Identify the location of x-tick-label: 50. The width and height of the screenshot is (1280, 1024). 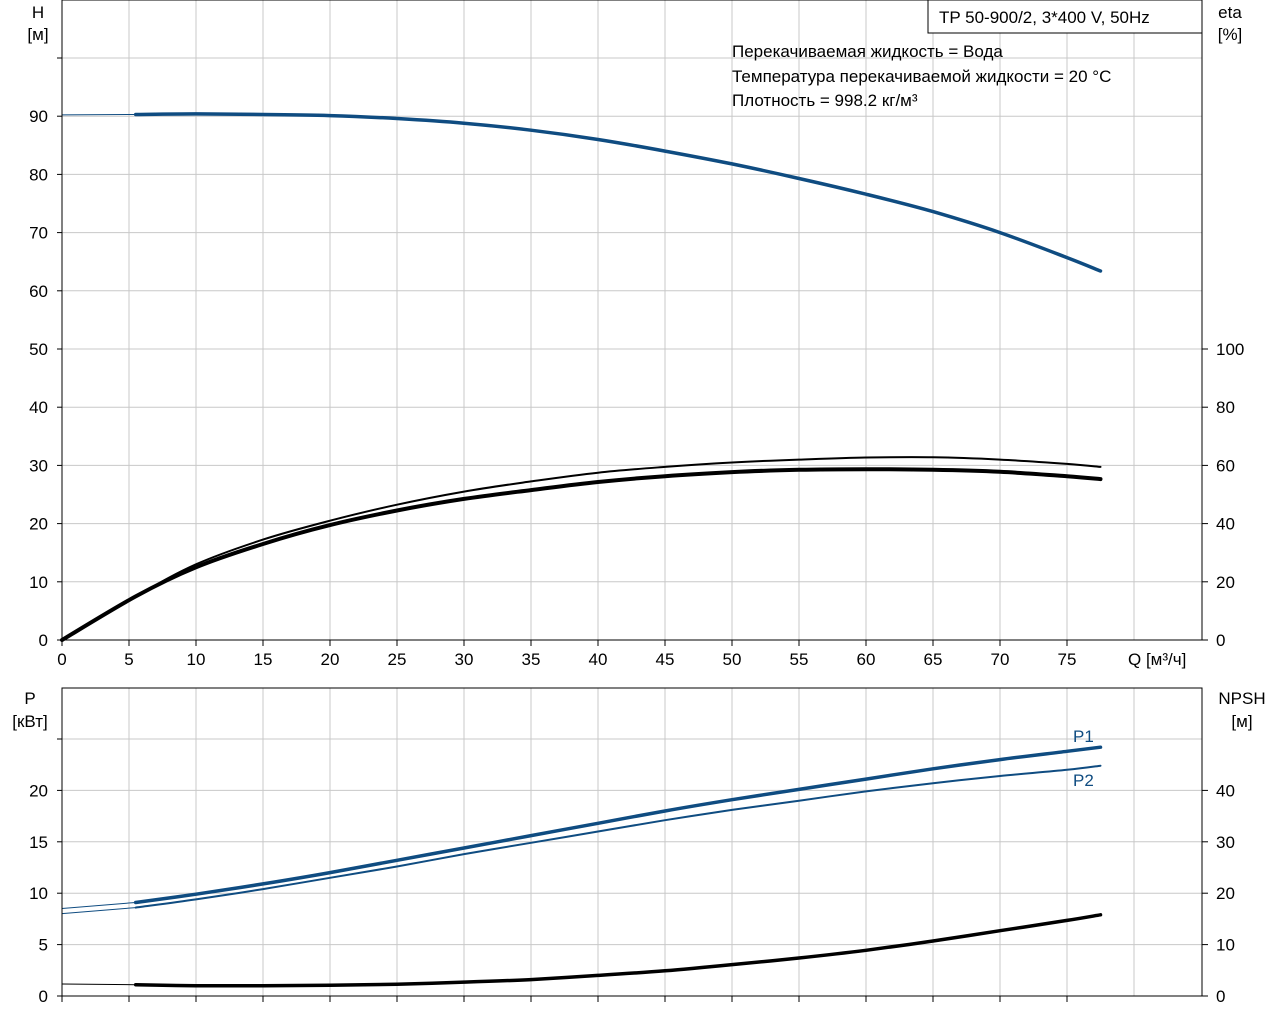
(732, 659).